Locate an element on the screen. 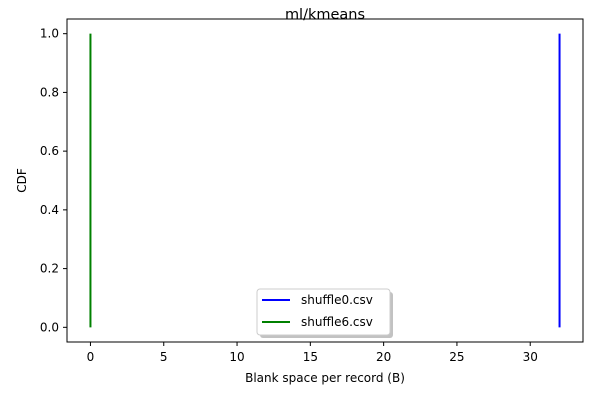  legend-box is located at coordinates (323, 312).